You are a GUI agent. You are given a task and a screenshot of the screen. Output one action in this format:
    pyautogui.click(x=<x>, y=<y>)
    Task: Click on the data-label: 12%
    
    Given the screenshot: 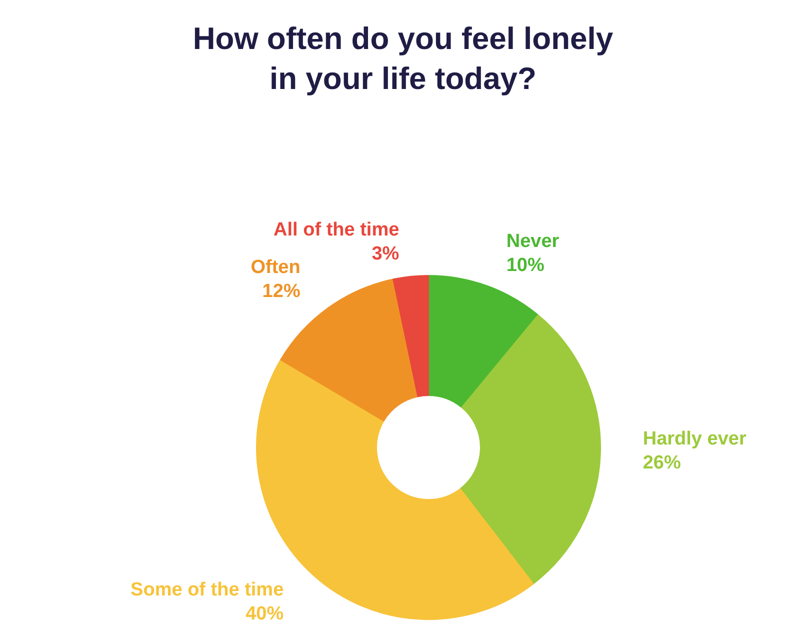 What is the action you would take?
    pyautogui.click(x=281, y=291)
    